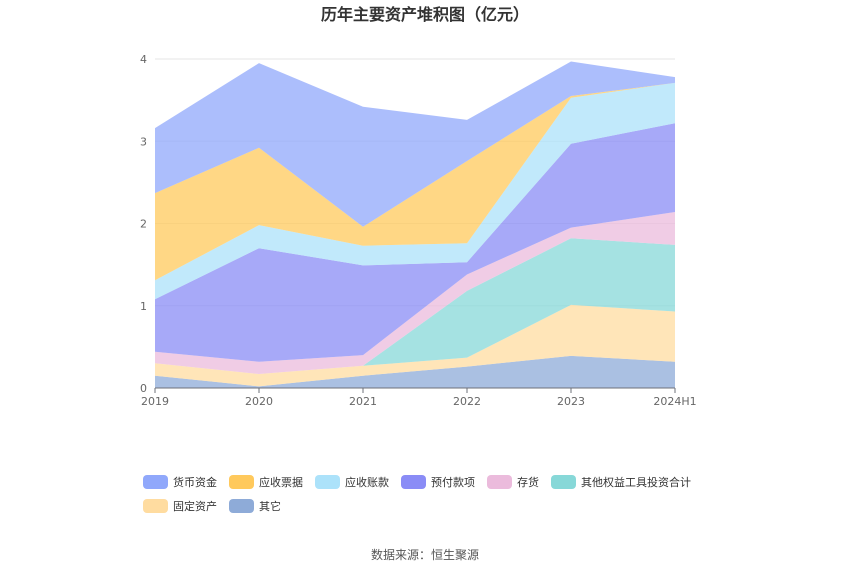 The width and height of the screenshot is (850, 575). What do you see at coordinates (528, 482) in the screenshot?
I see `legend-label: 存货` at bounding box center [528, 482].